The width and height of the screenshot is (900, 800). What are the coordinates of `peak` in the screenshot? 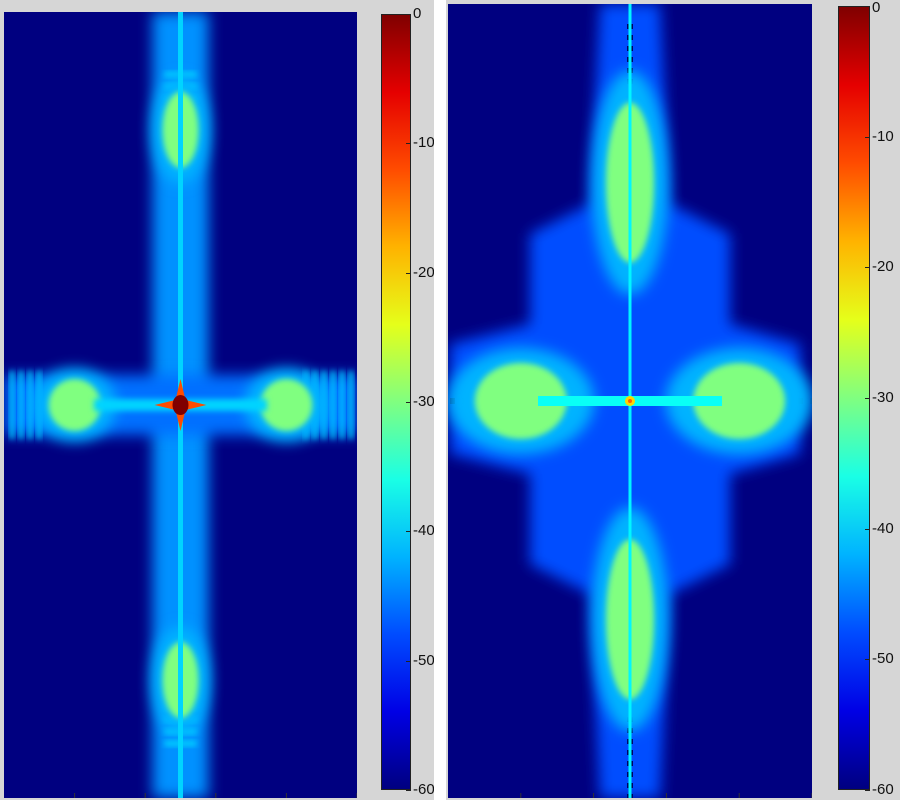 It's located at (180, 405).